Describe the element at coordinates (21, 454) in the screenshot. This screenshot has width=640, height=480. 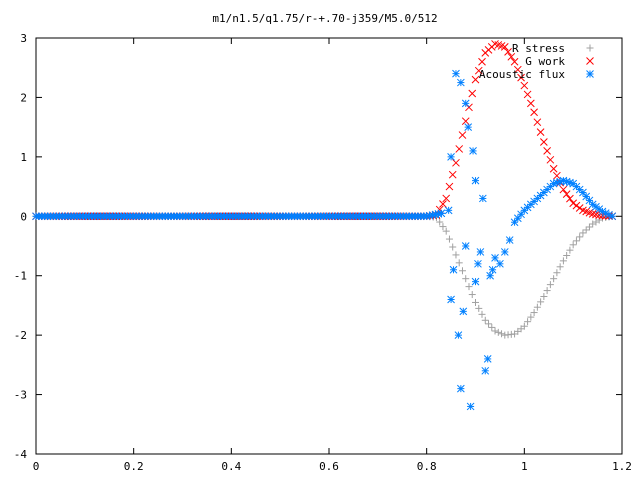
I see `y-tick-label: -4` at that location.